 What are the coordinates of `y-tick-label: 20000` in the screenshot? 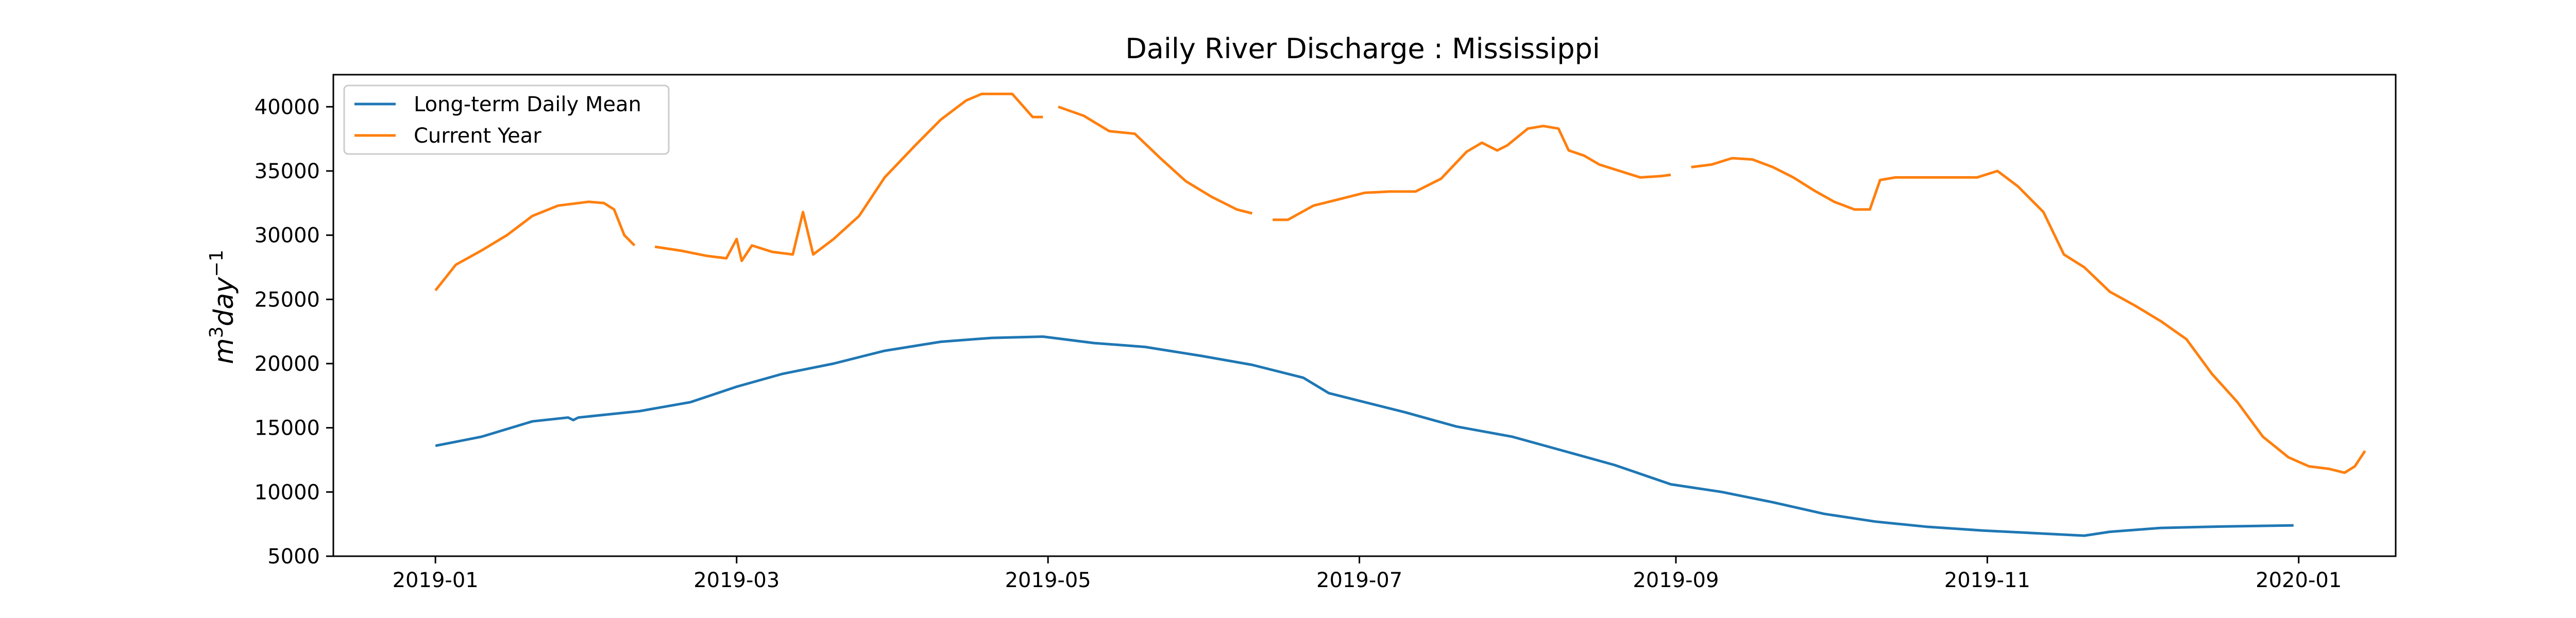 It's located at (287, 364).